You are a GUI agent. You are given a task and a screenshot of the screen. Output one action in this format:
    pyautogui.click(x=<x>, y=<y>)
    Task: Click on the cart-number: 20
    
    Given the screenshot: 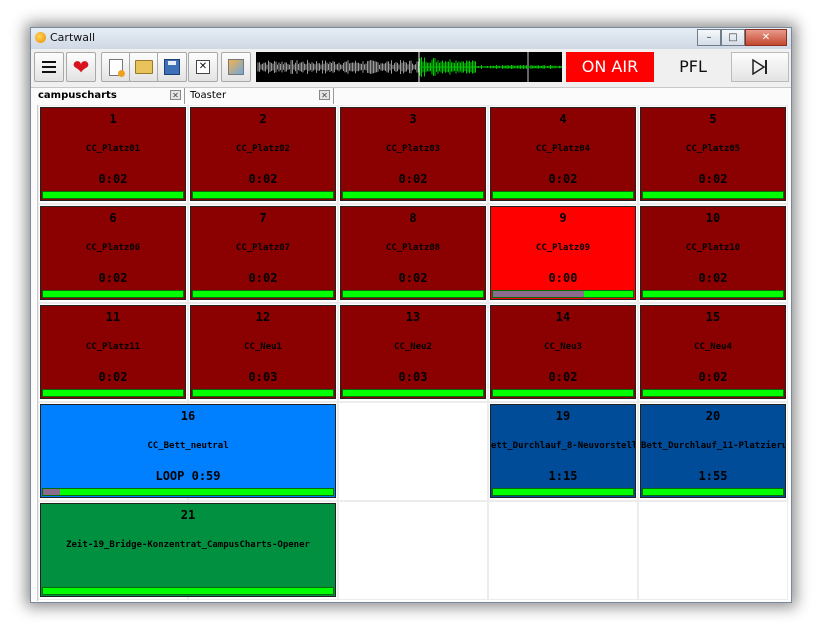 What is the action you would take?
    pyautogui.click(x=713, y=416)
    